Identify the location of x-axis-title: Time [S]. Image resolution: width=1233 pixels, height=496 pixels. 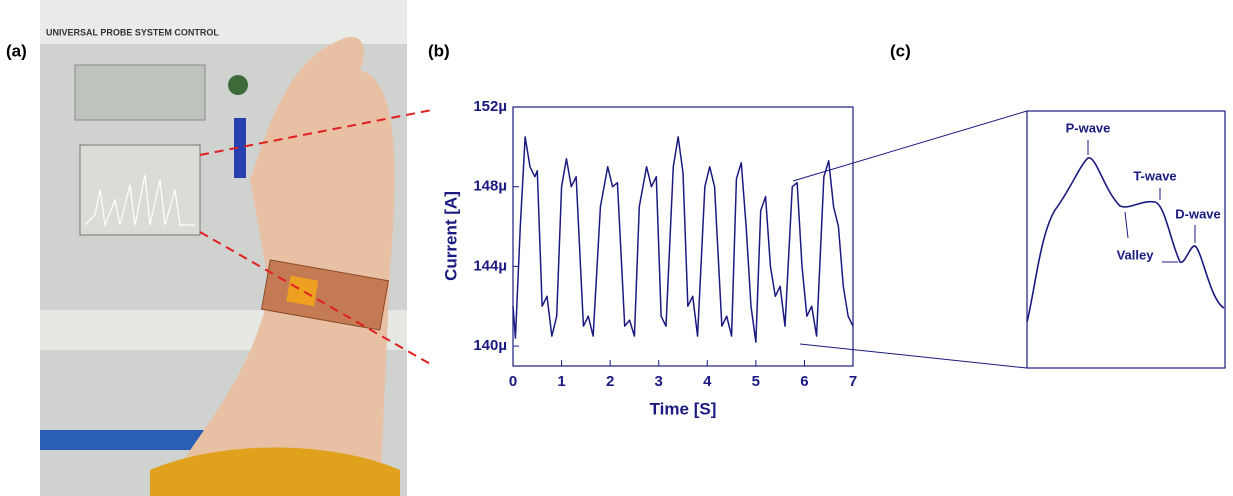
(683, 408).